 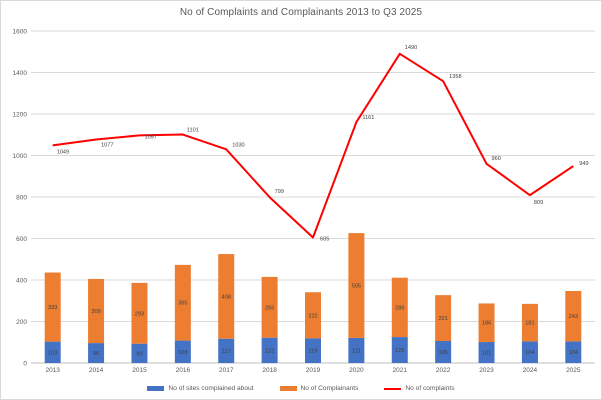 I want to click on bar-label-complainants: 181, so click(x=529, y=324).